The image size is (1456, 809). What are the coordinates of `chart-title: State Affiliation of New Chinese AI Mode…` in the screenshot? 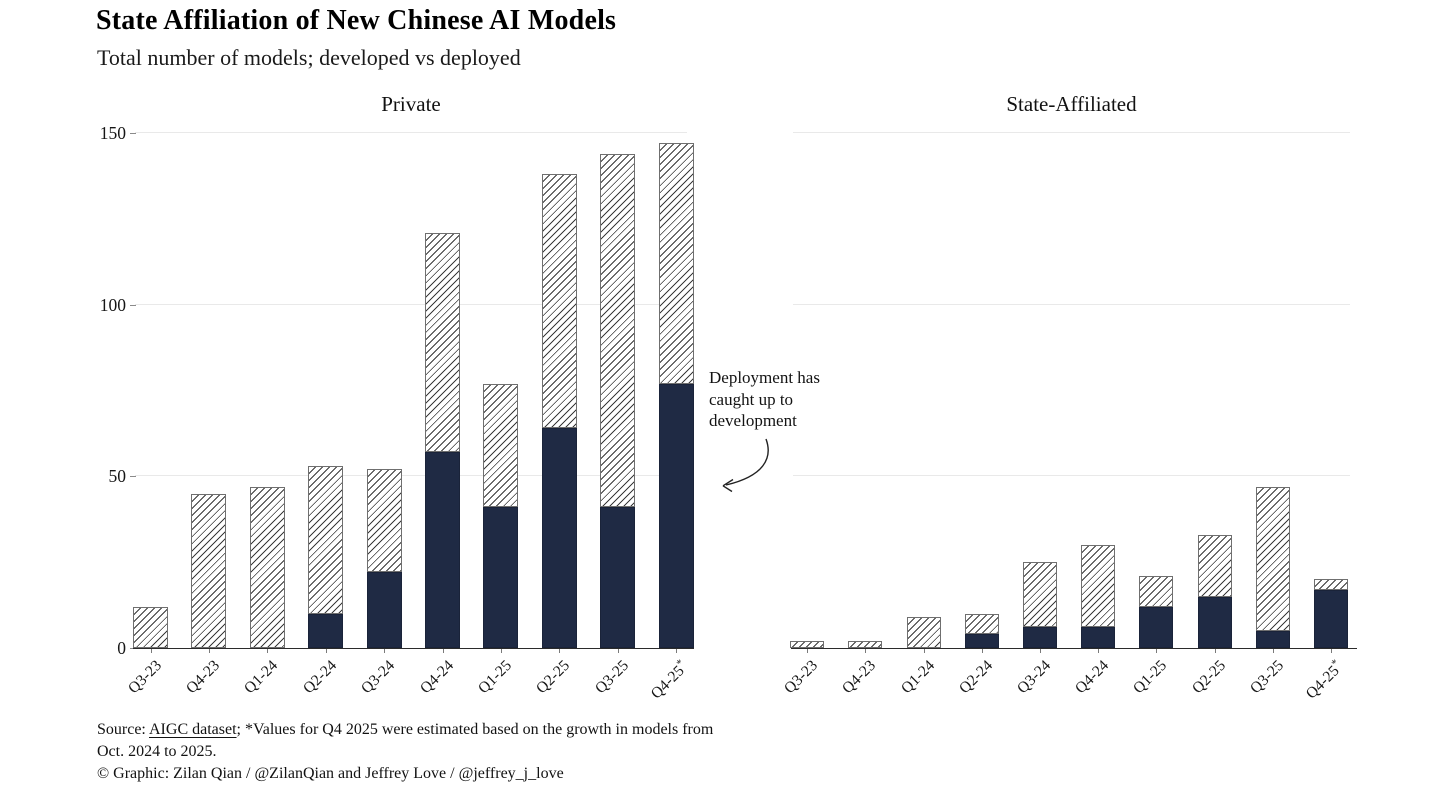 It's located at (356, 20).